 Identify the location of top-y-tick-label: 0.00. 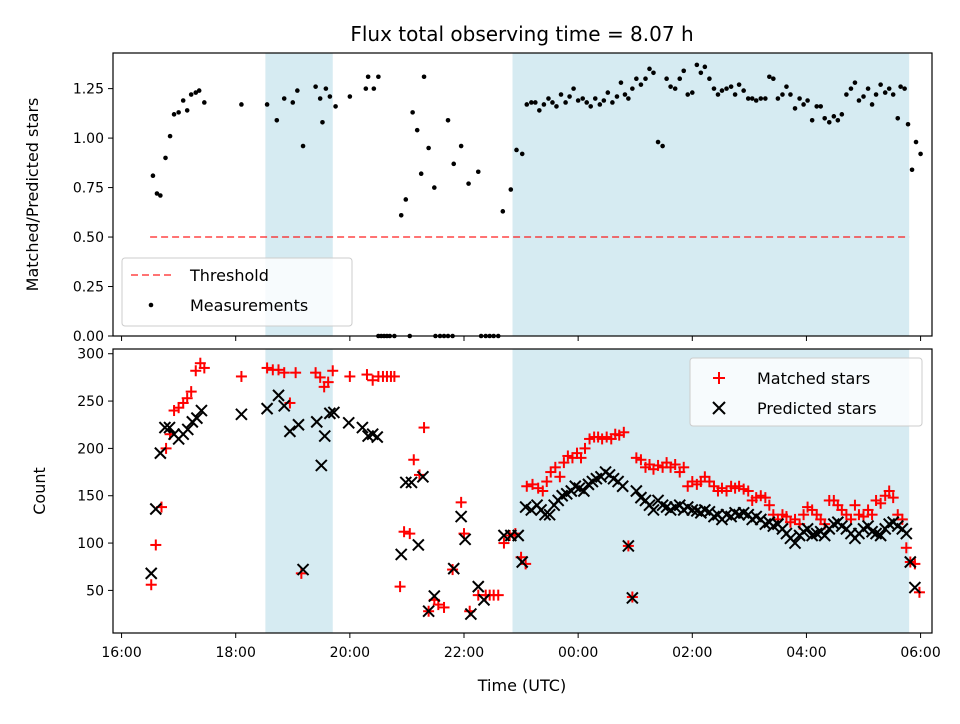
(88, 337).